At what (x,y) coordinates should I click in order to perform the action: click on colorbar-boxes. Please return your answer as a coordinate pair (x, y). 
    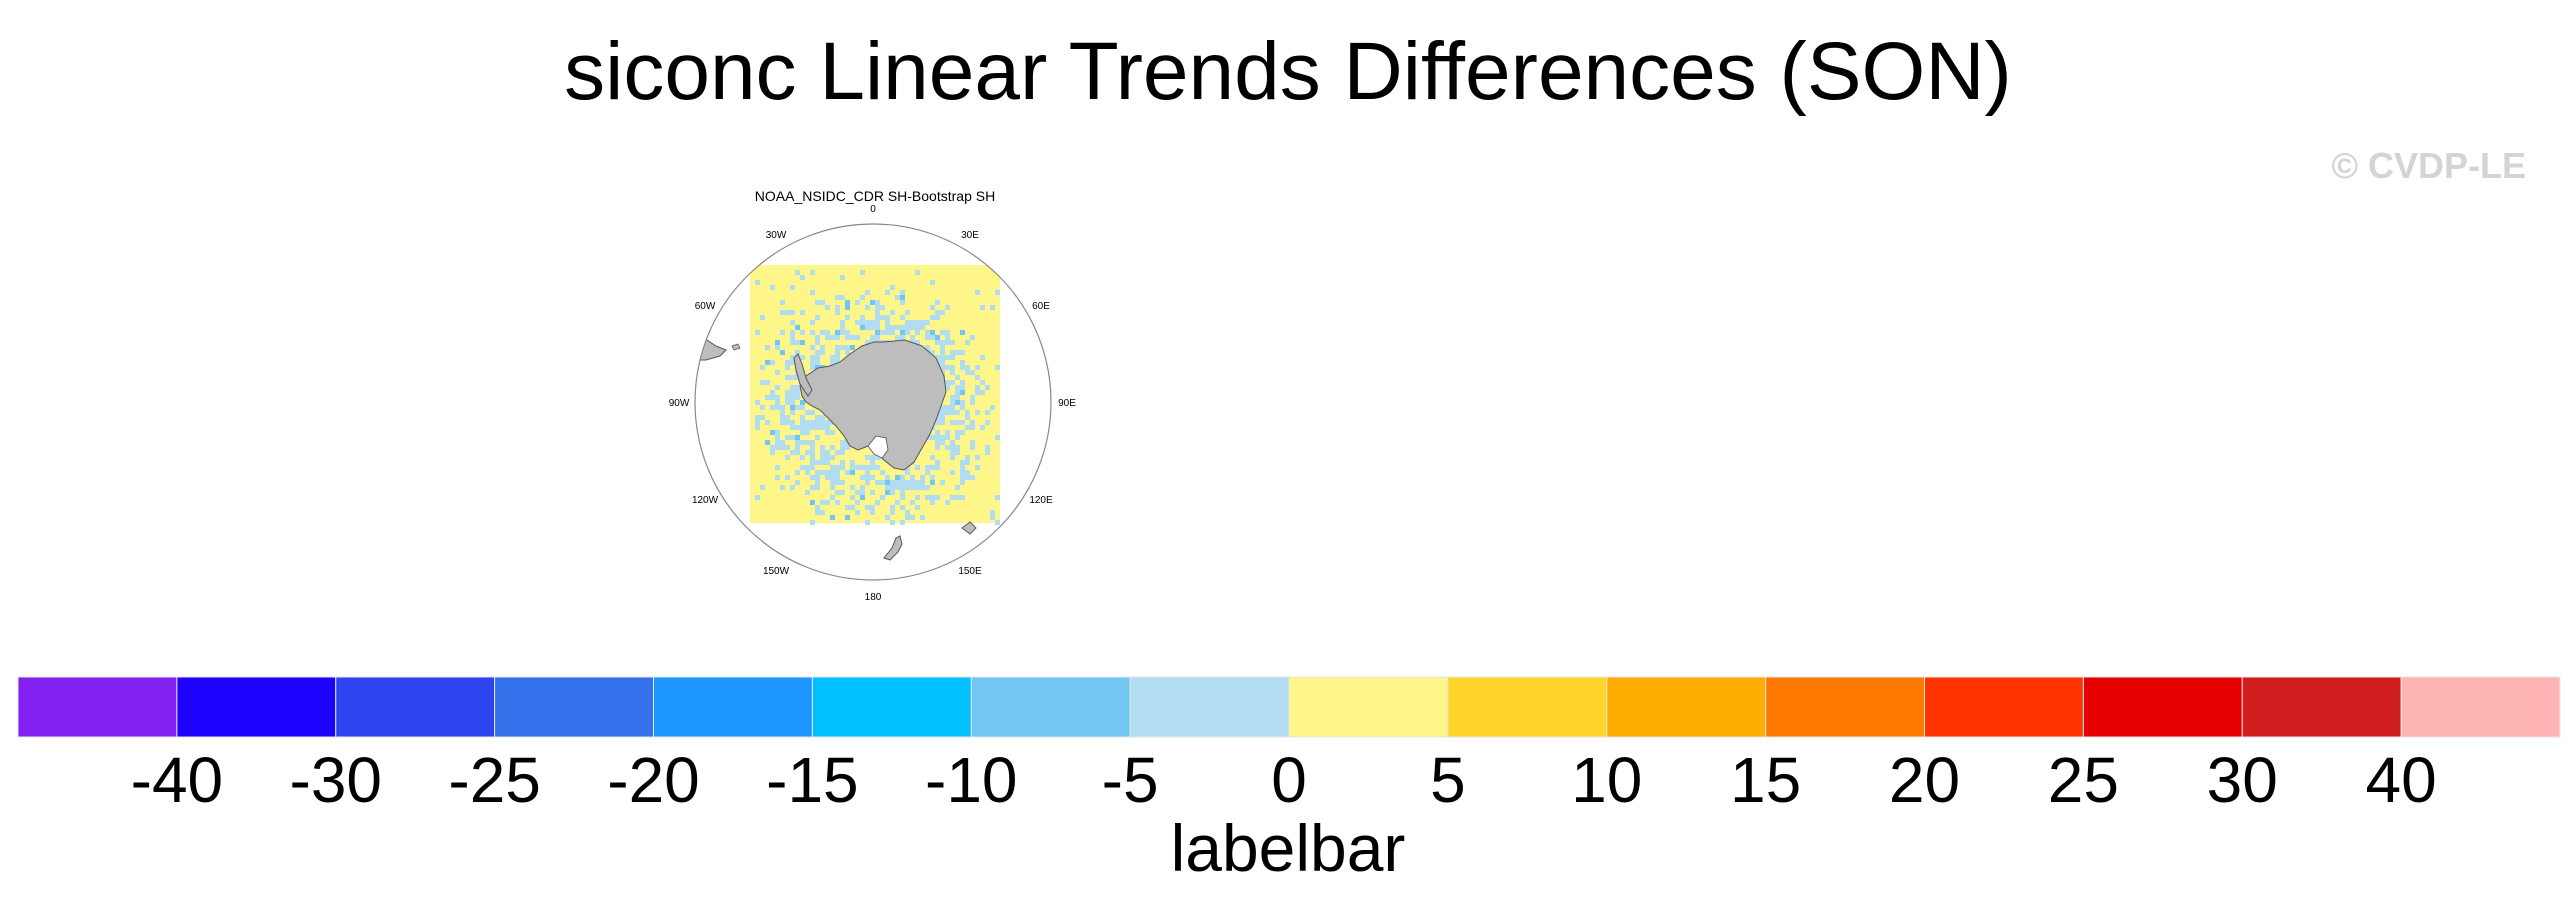
    Looking at the image, I should click on (1289, 707).